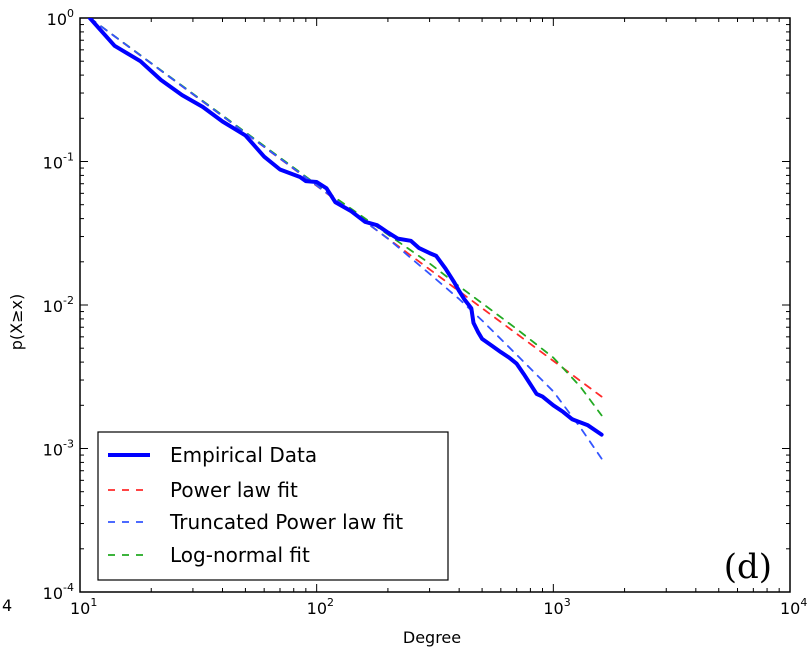 This screenshot has width=812, height=653. Describe the element at coordinates (243, 455) in the screenshot. I see `legend-label-empirical: Empirical Data` at that location.